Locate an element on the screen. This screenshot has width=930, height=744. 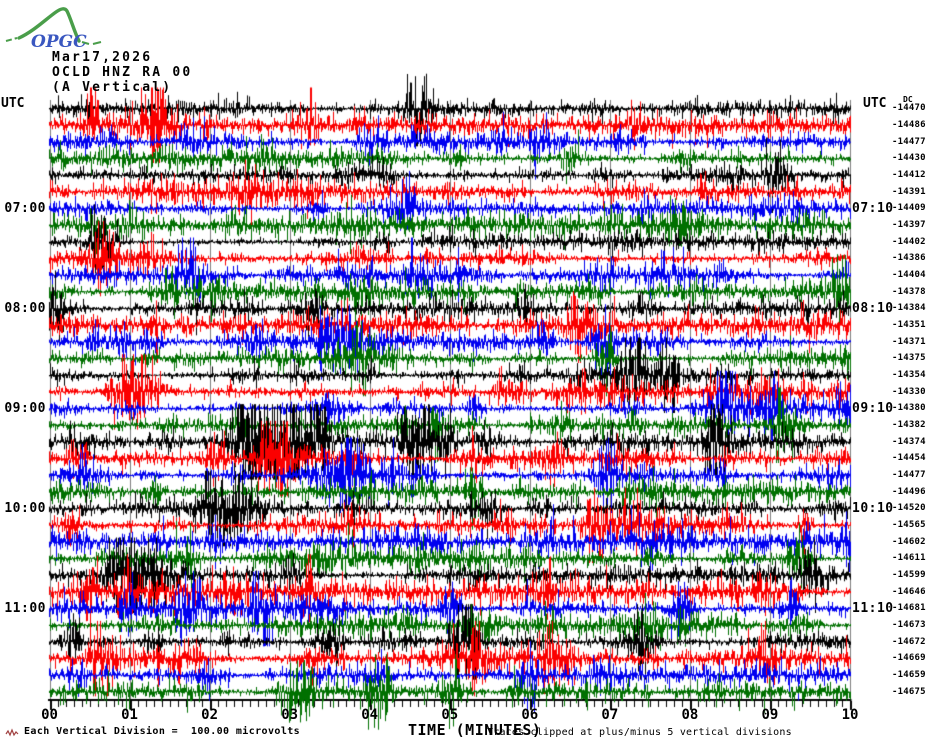
left-time-label: 10:00 is located at coordinates (25, 509).